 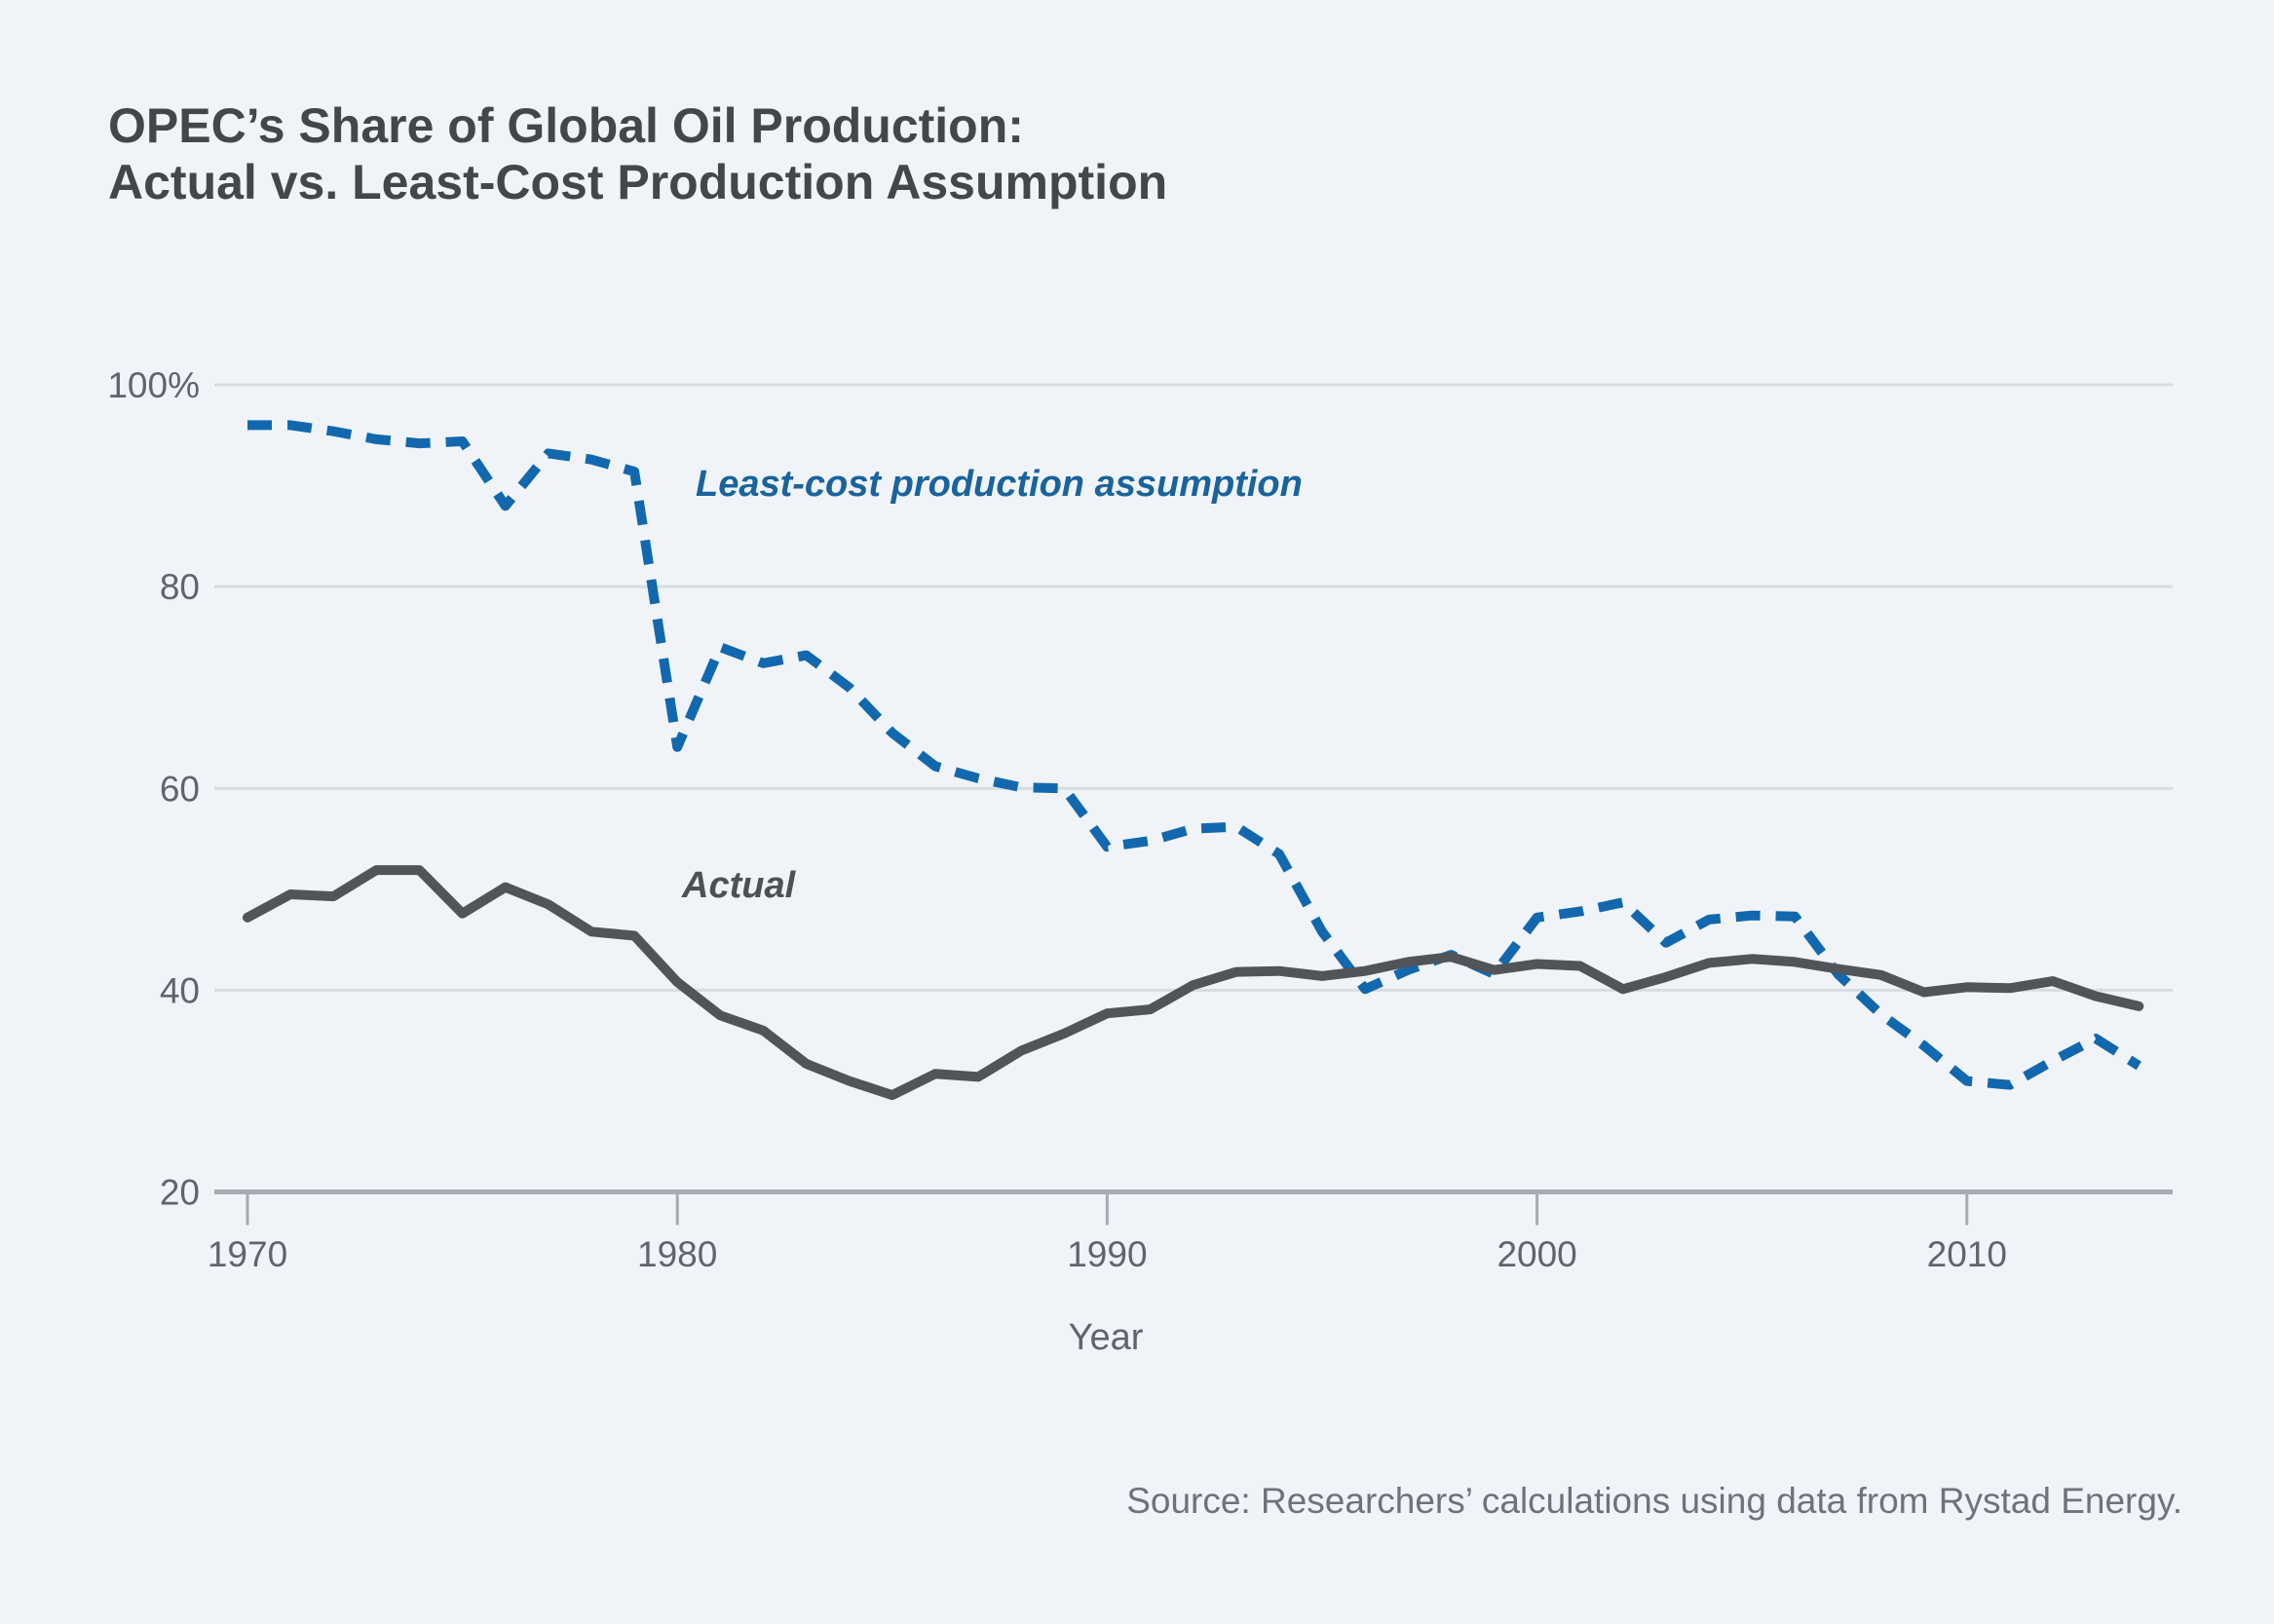 What do you see at coordinates (1107, 1254) in the screenshot?
I see `x-tick-label: 1990` at bounding box center [1107, 1254].